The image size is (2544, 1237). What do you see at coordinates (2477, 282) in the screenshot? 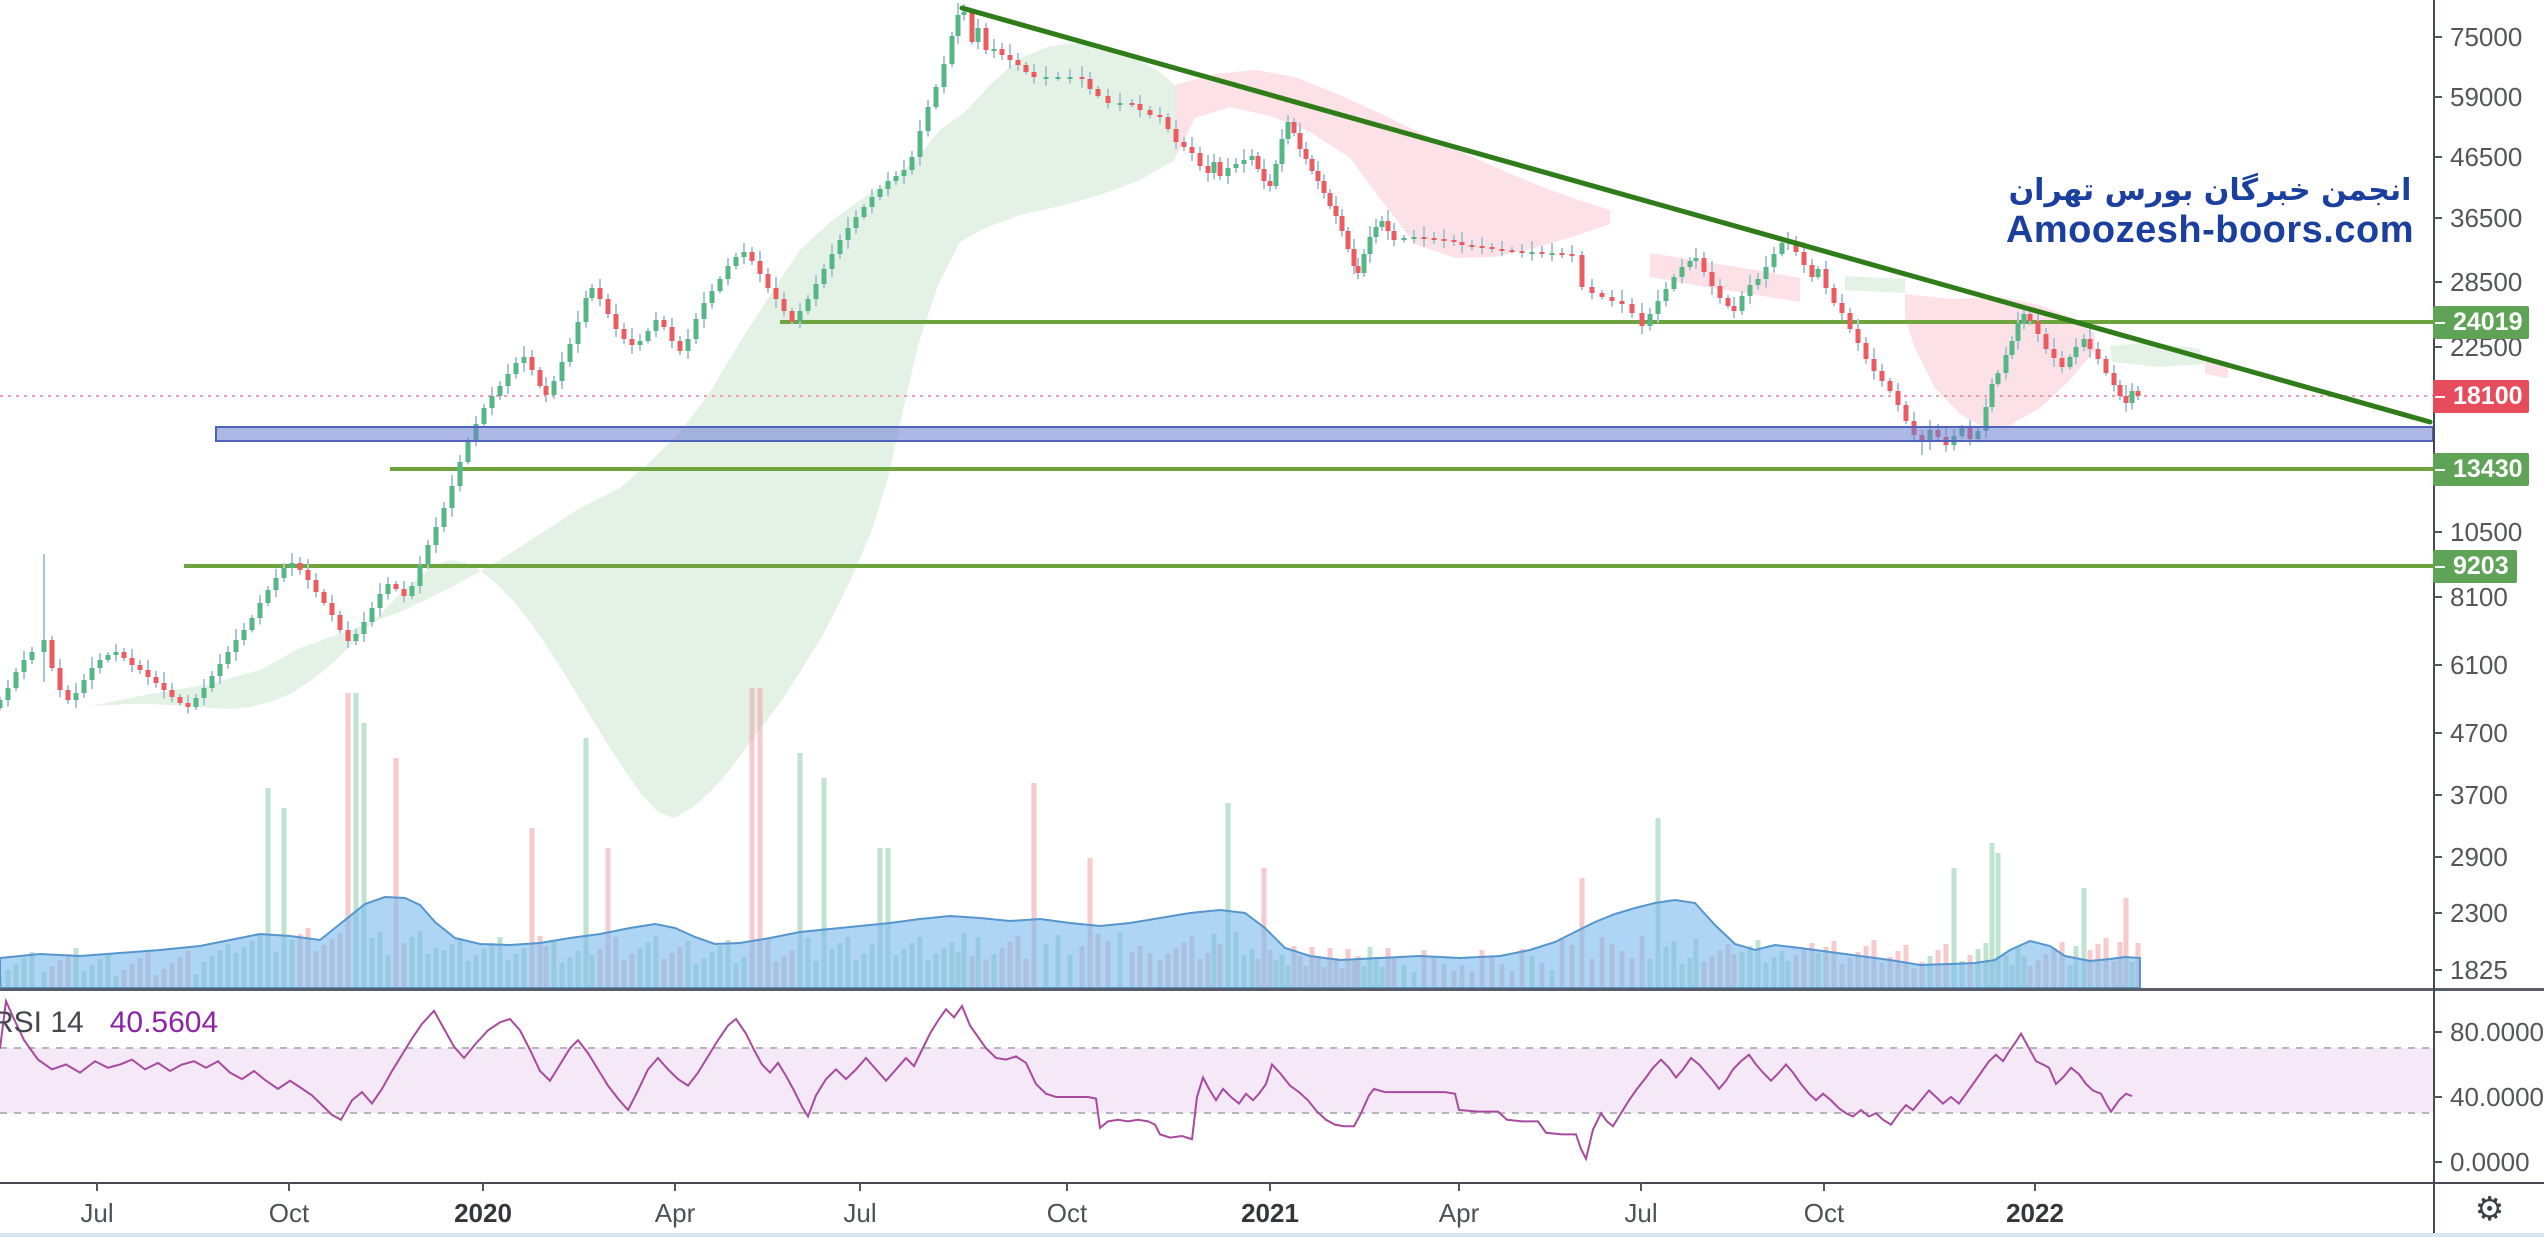
I see `price-axis-label: 28500` at bounding box center [2477, 282].